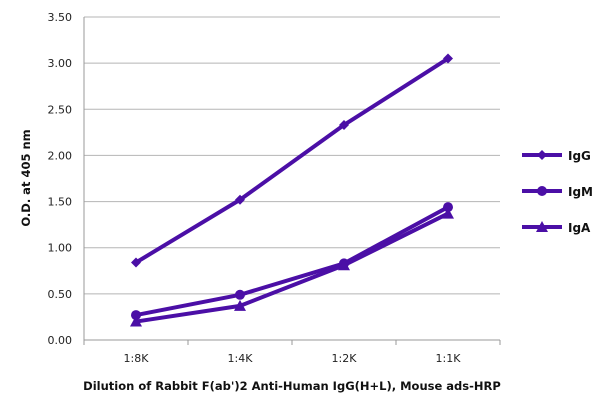 The image size is (600, 419). Describe the element at coordinates (579, 228) in the screenshot. I see `legend-label: IgA` at that location.